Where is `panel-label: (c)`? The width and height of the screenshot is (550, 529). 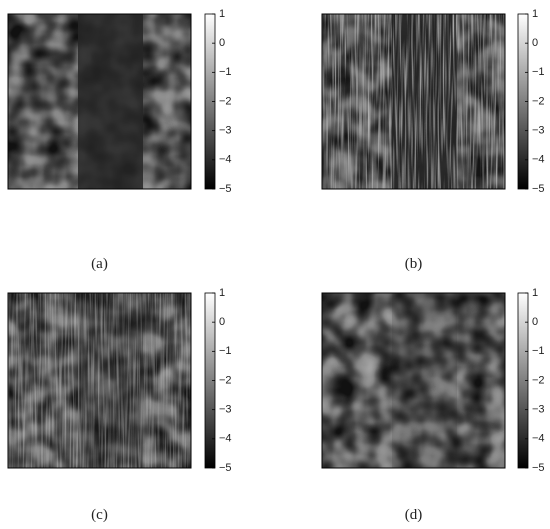
panel-label: (c) is located at coordinates (99, 515).